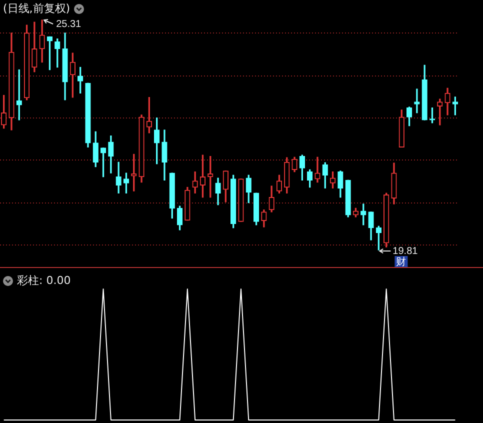  I want to click on candlestick, so click(417, 101).